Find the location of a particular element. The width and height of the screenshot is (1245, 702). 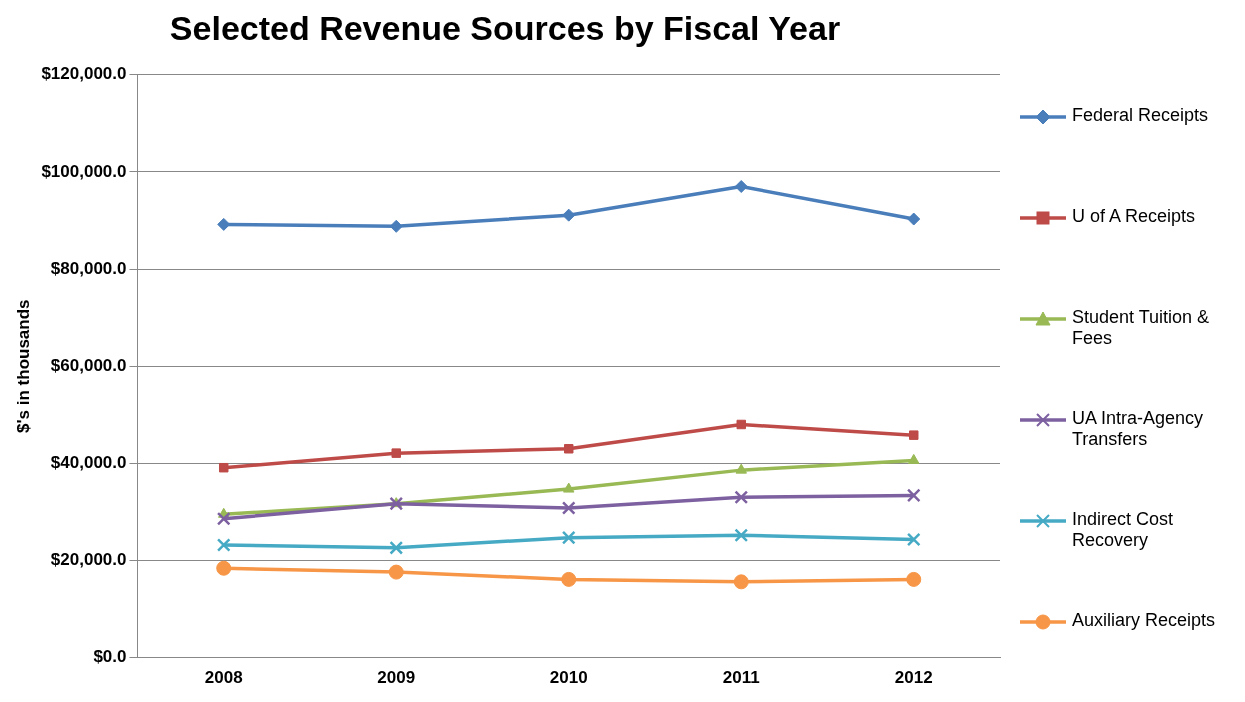

legend-label: UA Intra-Agency Transfers is located at coordinates (1138, 429).